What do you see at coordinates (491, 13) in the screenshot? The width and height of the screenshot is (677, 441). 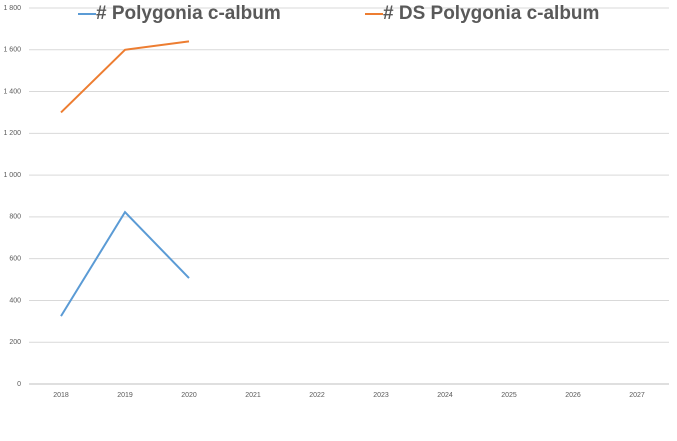 I see `legend-label: # DS Polygonia c-album` at bounding box center [491, 13].